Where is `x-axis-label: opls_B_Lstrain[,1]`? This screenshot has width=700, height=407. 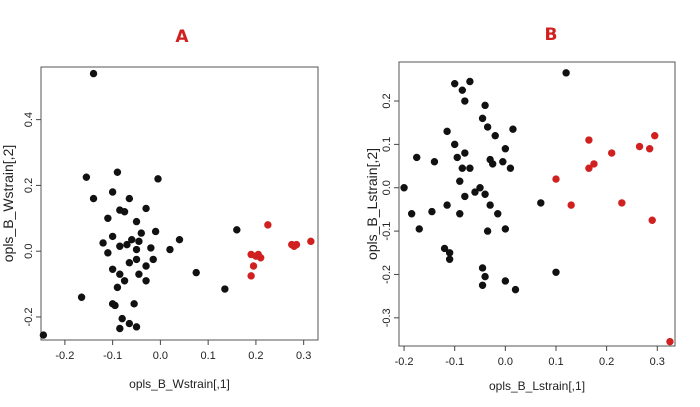 x-axis-label: opls_B_Lstrain[,1] is located at coordinates (537, 386).